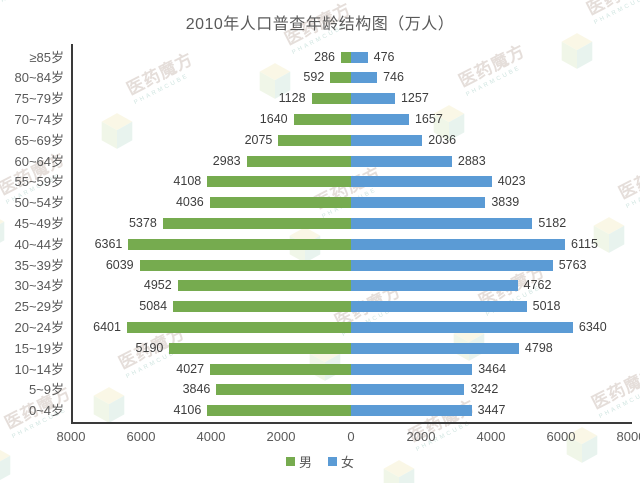  What do you see at coordinates (39, 348) in the screenshot?
I see `age-label: 15~19岁` at bounding box center [39, 348].